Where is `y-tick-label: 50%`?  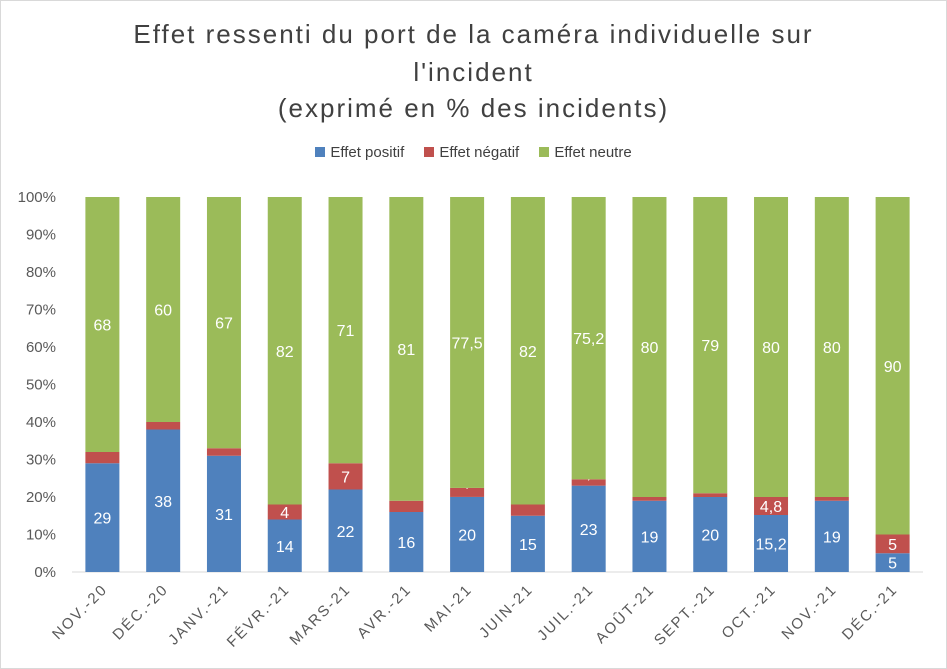 y-tick-label: 50% is located at coordinates (41, 385).